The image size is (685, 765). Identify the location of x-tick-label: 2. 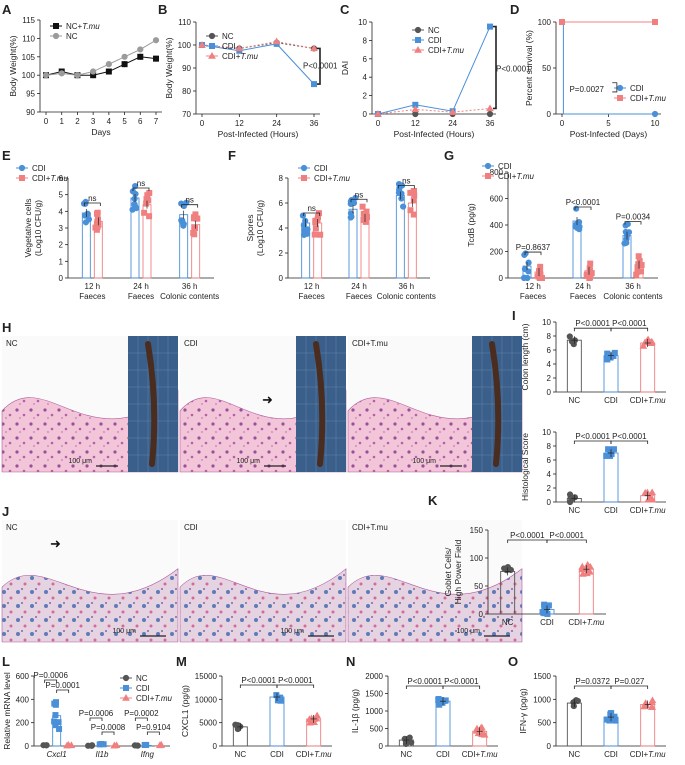
(77, 121).